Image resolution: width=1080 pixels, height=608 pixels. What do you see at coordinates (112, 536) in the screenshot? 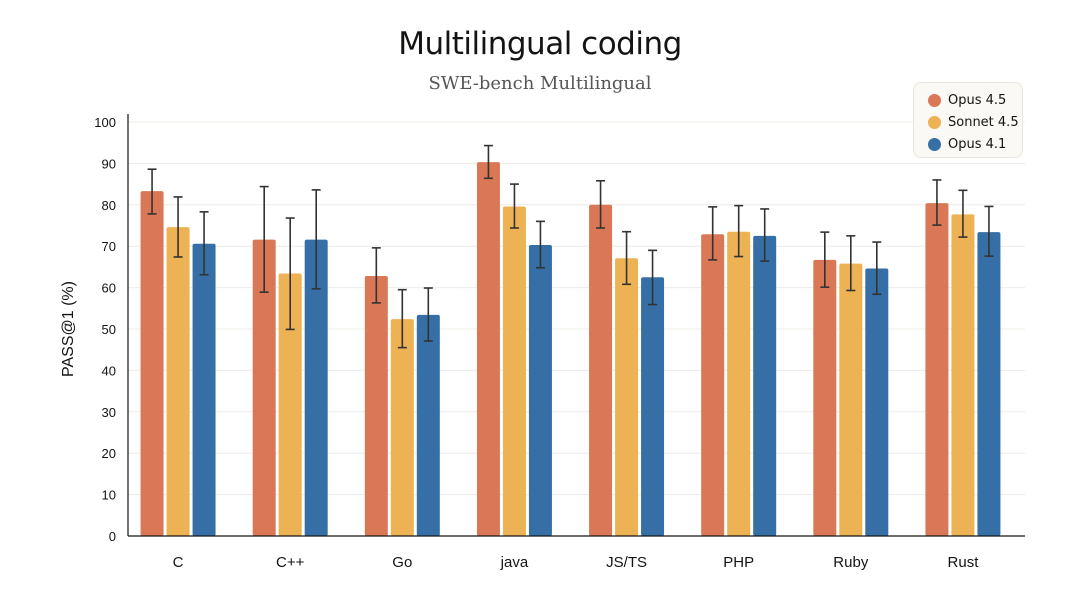
I see `y-tick-label: 0` at bounding box center [112, 536].